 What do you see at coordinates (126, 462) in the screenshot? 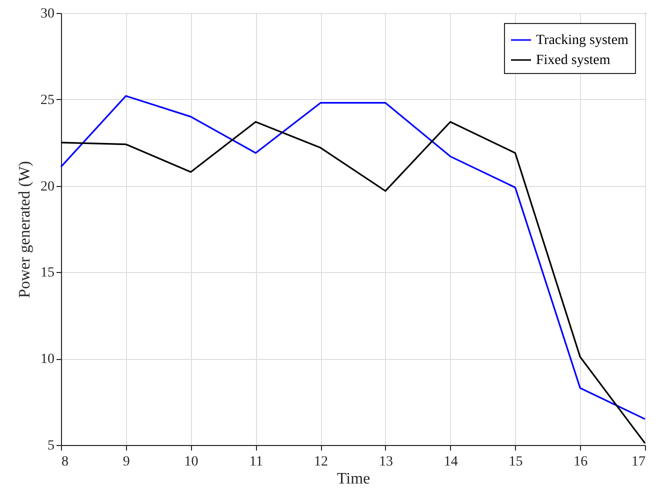
I see `x-tick-label: 9` at bounding box center [126, 462].